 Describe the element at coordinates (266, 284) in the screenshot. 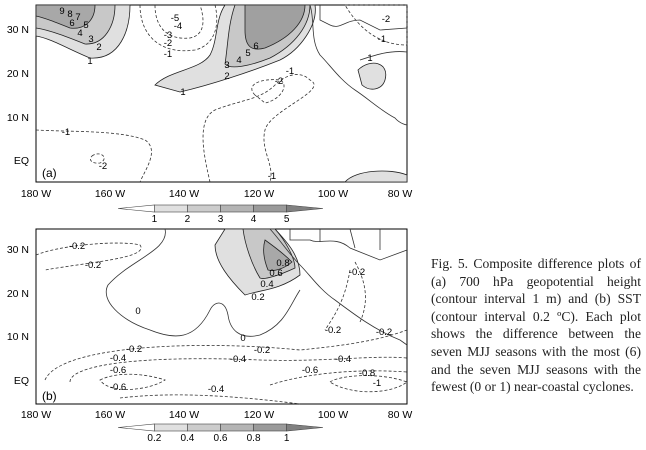

I see `contour-label: 0.4` at that location.